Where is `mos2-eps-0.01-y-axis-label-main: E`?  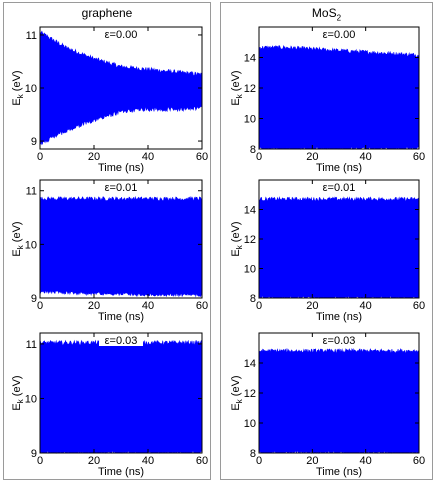
mos2-eps-0.01-y-axis-label-main: E is located at coordinates (236, 252).